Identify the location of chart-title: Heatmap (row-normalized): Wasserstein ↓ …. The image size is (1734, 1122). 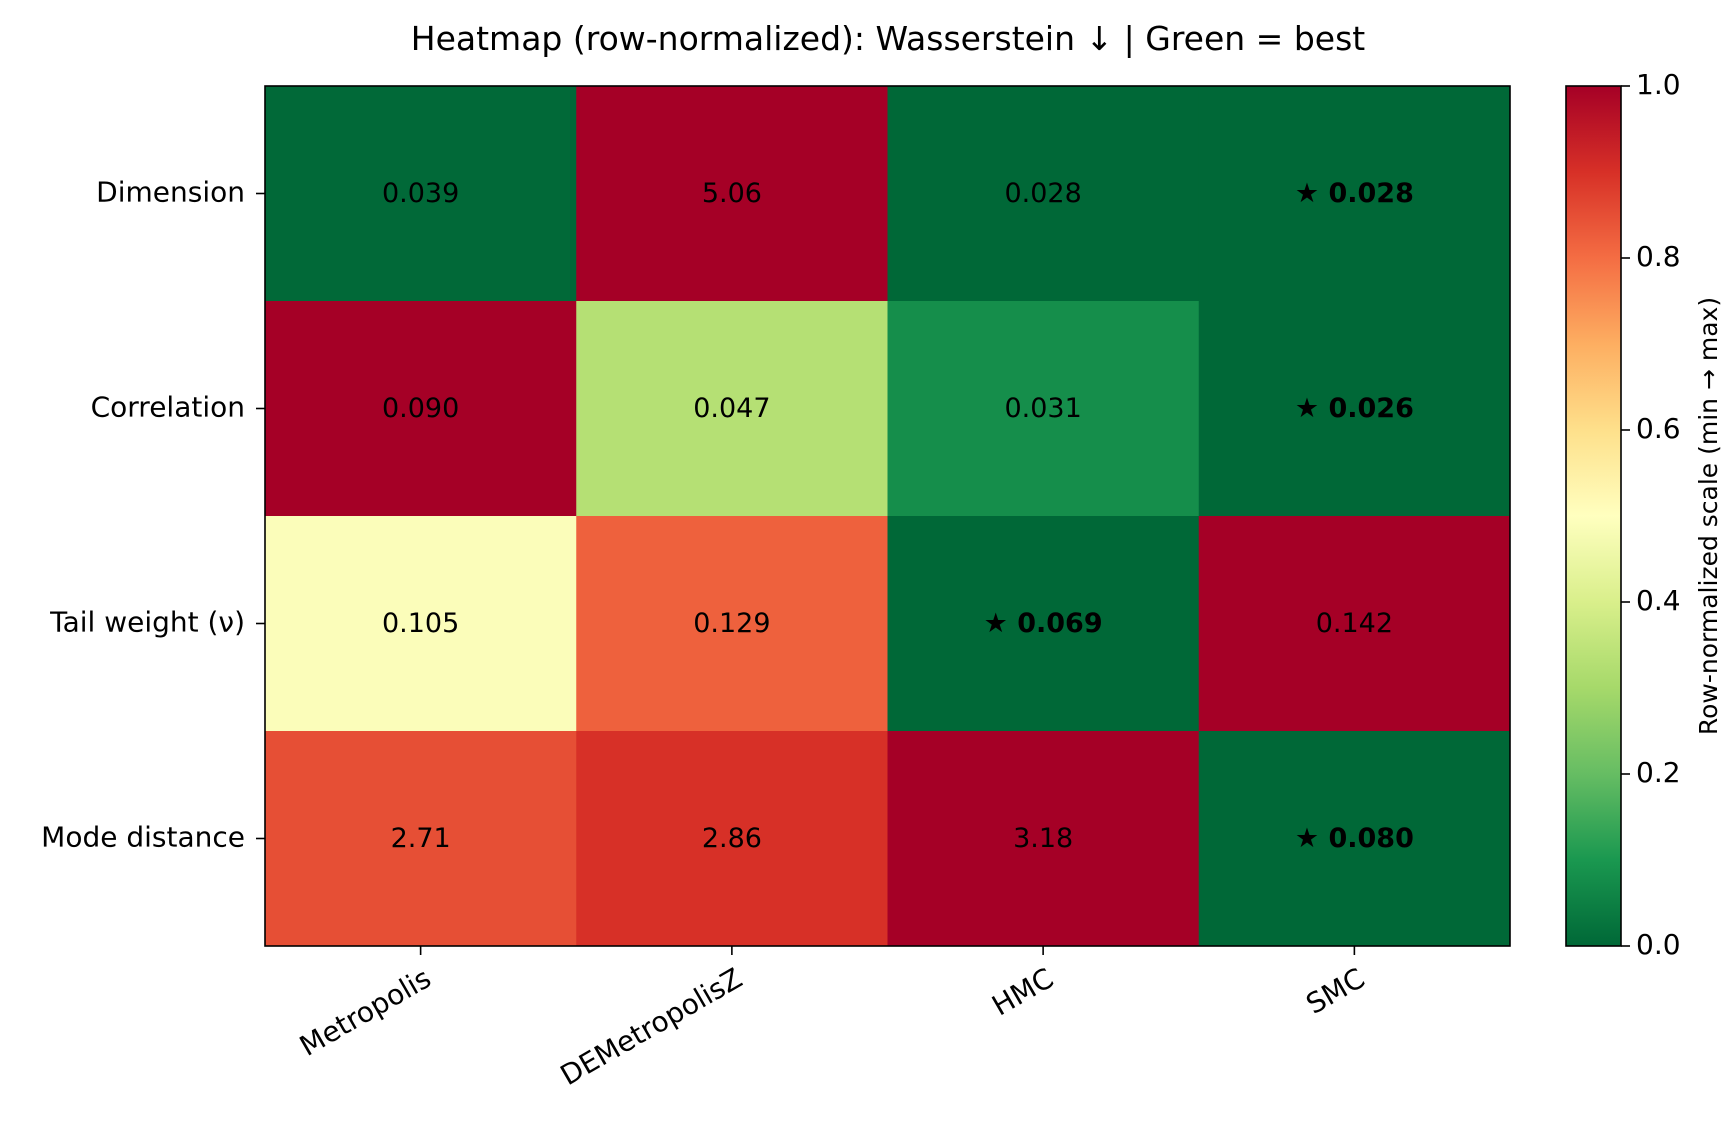
(888, 38).